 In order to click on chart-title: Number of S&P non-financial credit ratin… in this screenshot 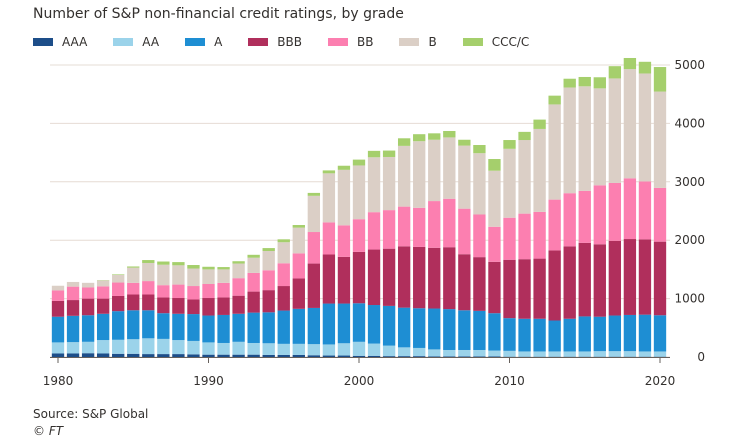, I will do `click(218, 14)`.